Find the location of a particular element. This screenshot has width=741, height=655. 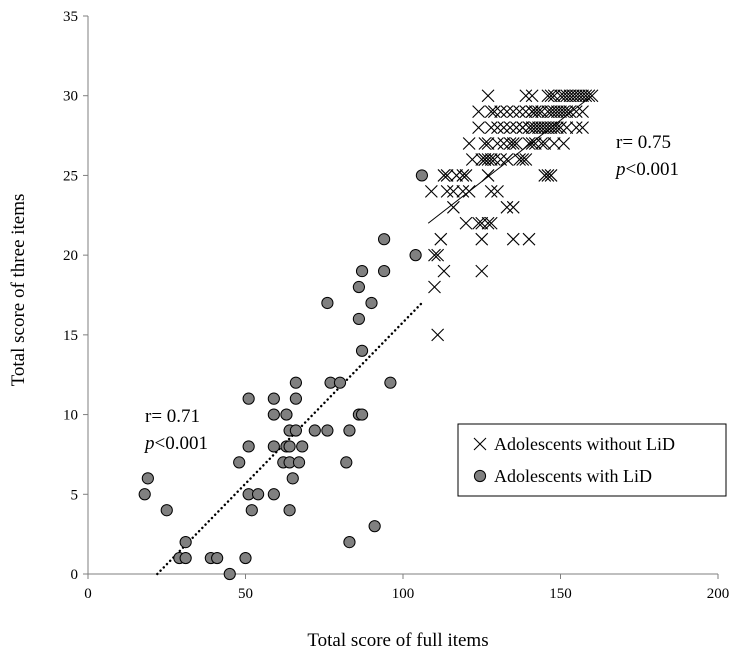

x-tick-label: 50 is located at coordinates (245, 594).